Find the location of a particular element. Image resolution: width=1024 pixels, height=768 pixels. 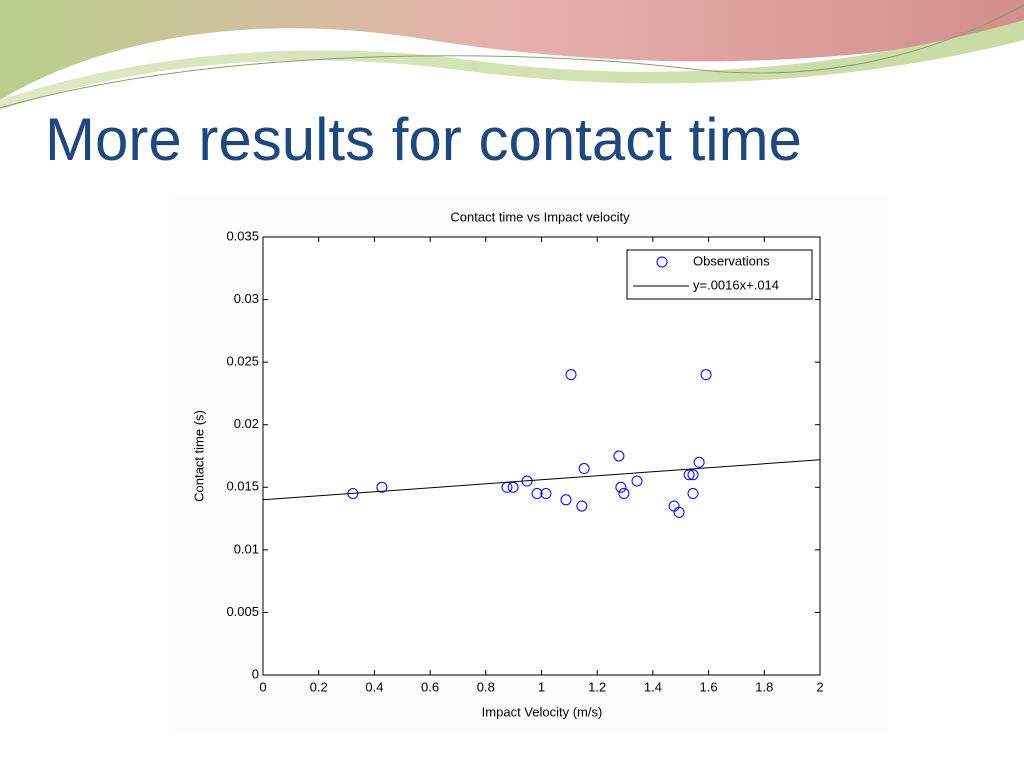

y-axis-label: Contact time (s) is located at coordinates (198, 456).